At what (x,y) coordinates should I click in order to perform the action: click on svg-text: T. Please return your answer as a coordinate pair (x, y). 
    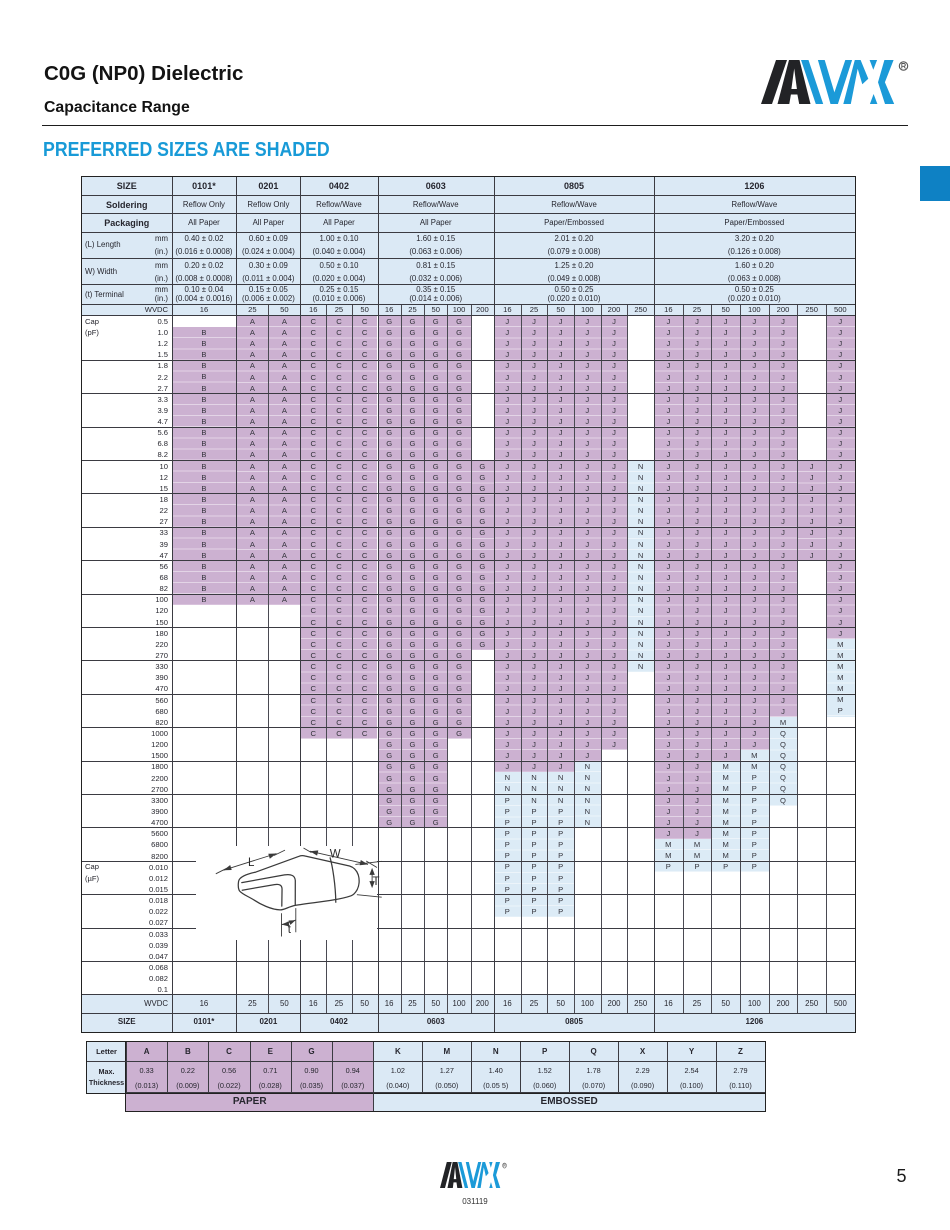
    Looking at the image, I should click on (376, 882).